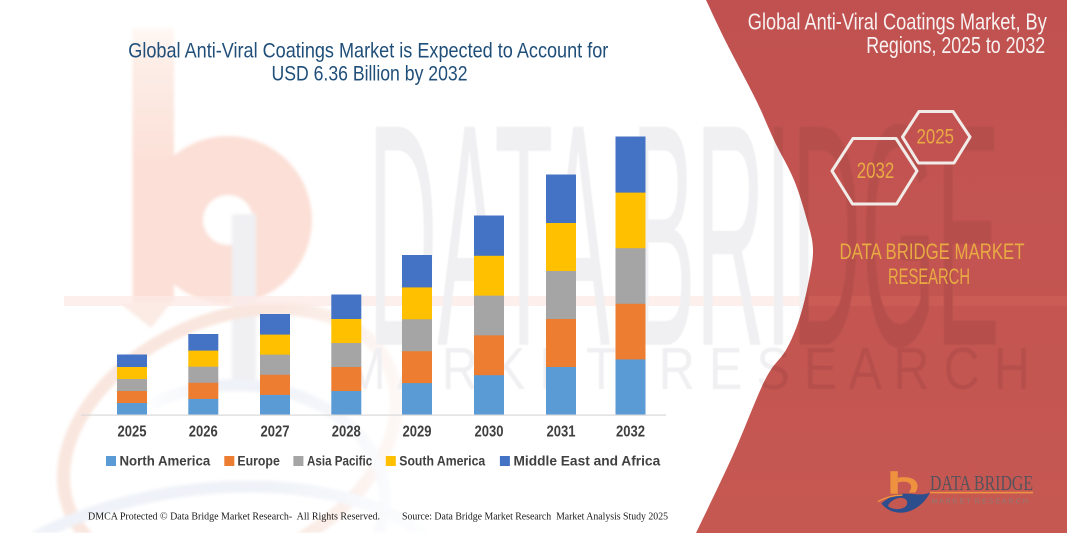 This screenshot has height=533, width=1067. What do you see at coordinates (346, 431) in the screenshot?
I see `svg-text: 2028` at bounding box center [346, 431].